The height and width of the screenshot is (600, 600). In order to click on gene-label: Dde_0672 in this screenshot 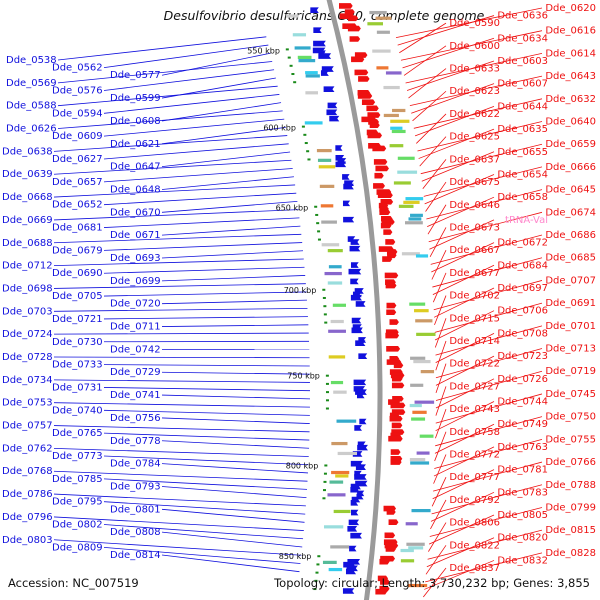, I will do `click(522, 243)`.